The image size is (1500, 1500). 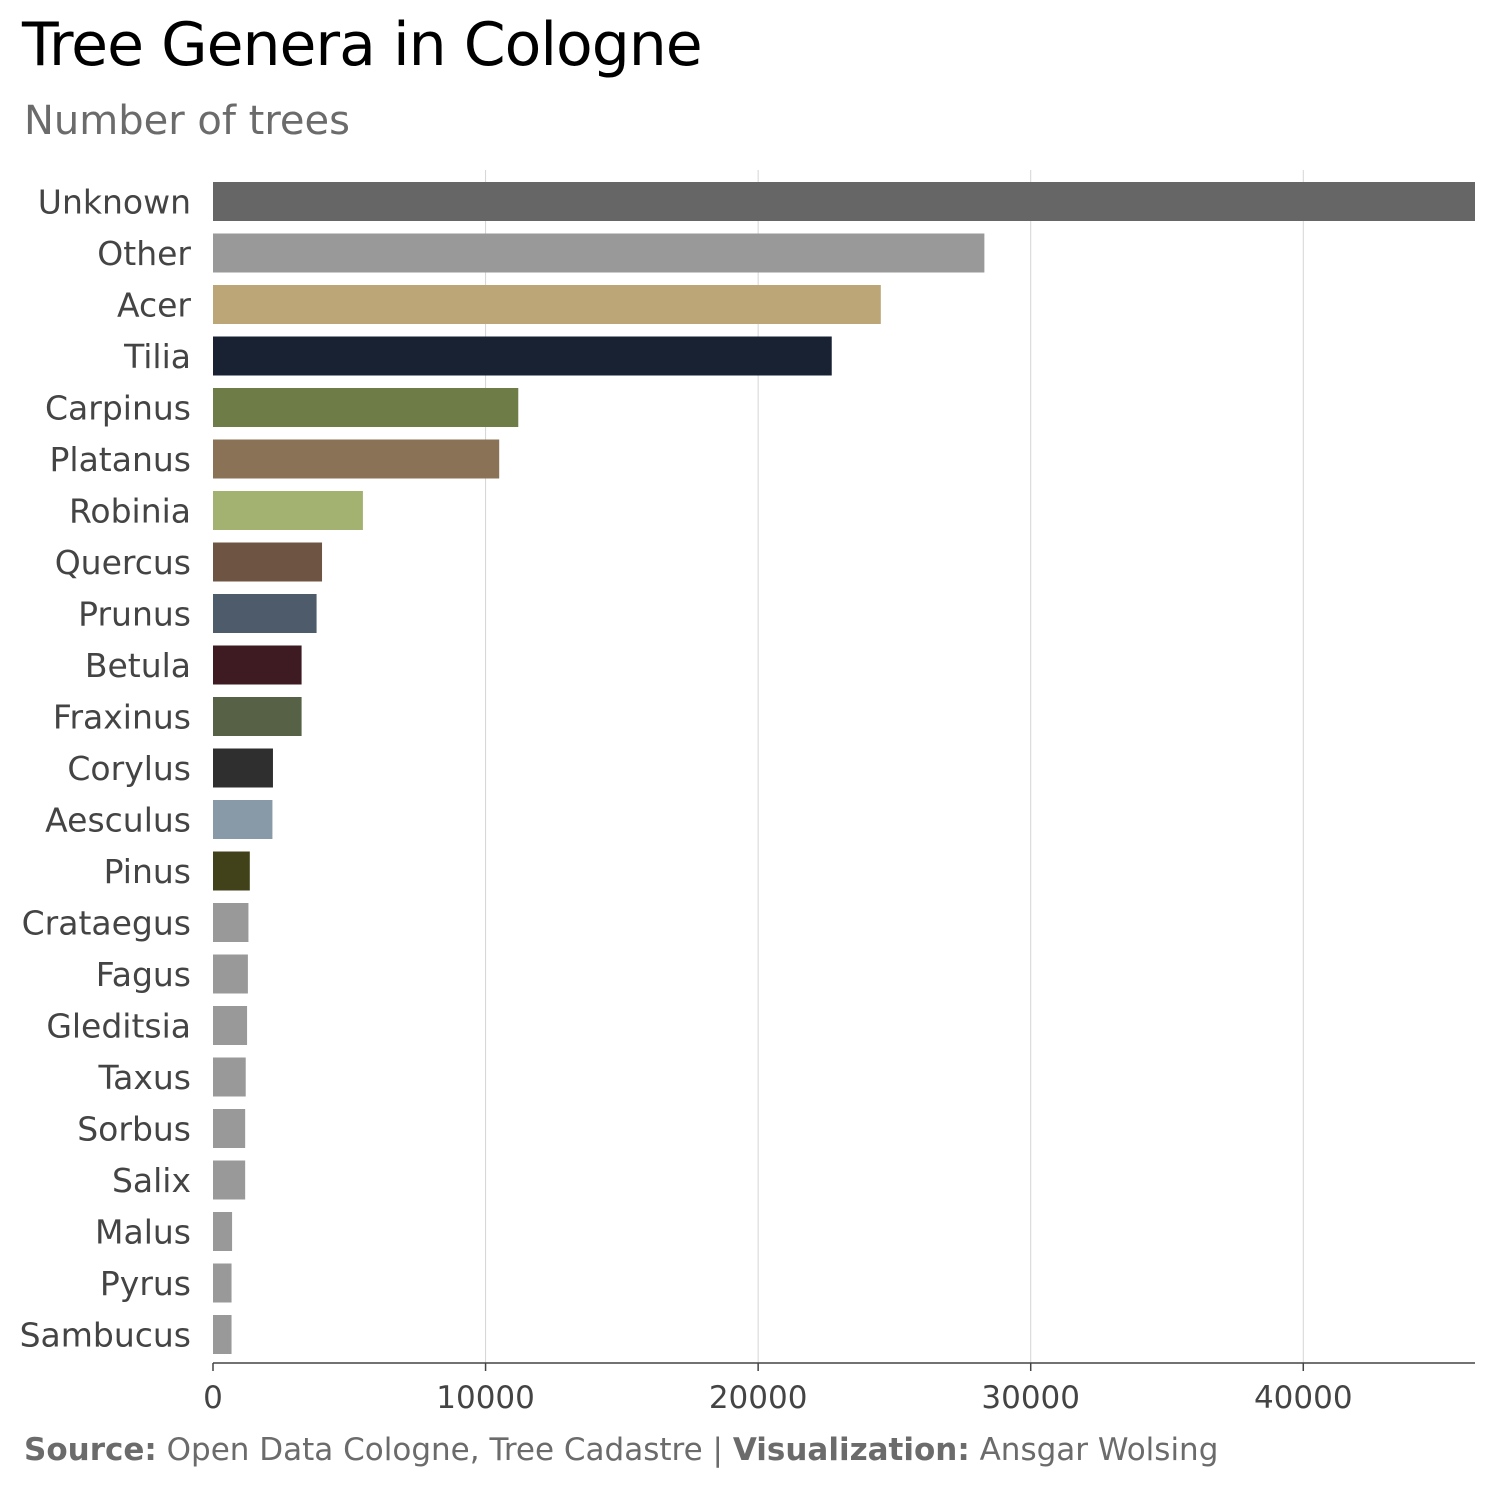 I want to click on bar-acer, so click(x=547, y=304).